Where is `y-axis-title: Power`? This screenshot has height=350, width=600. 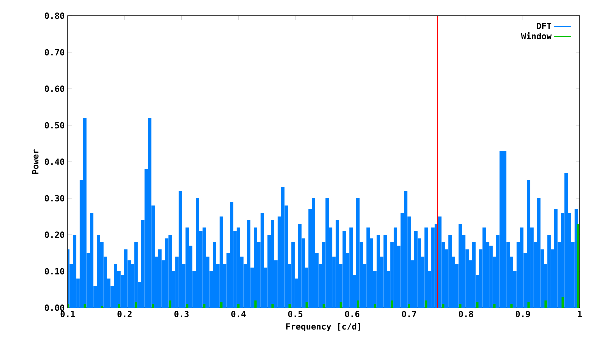 y-axis-title: Power is located at coordinates (35, 162).